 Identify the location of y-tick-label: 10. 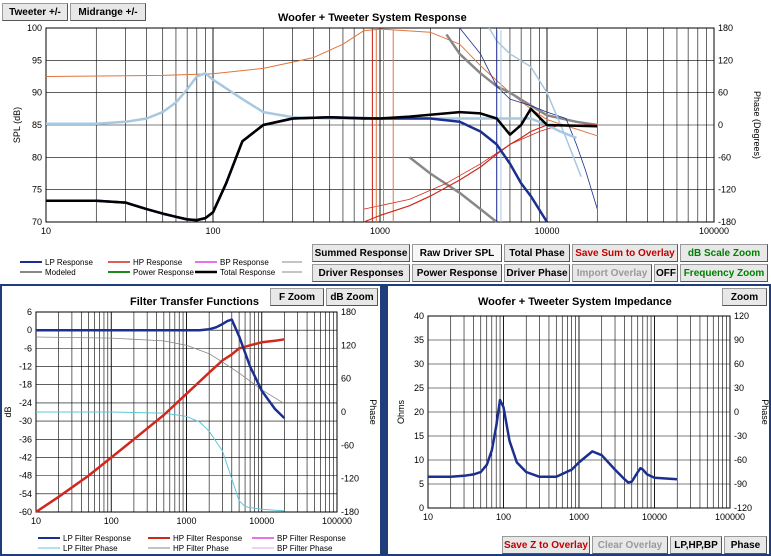
(419, 460).